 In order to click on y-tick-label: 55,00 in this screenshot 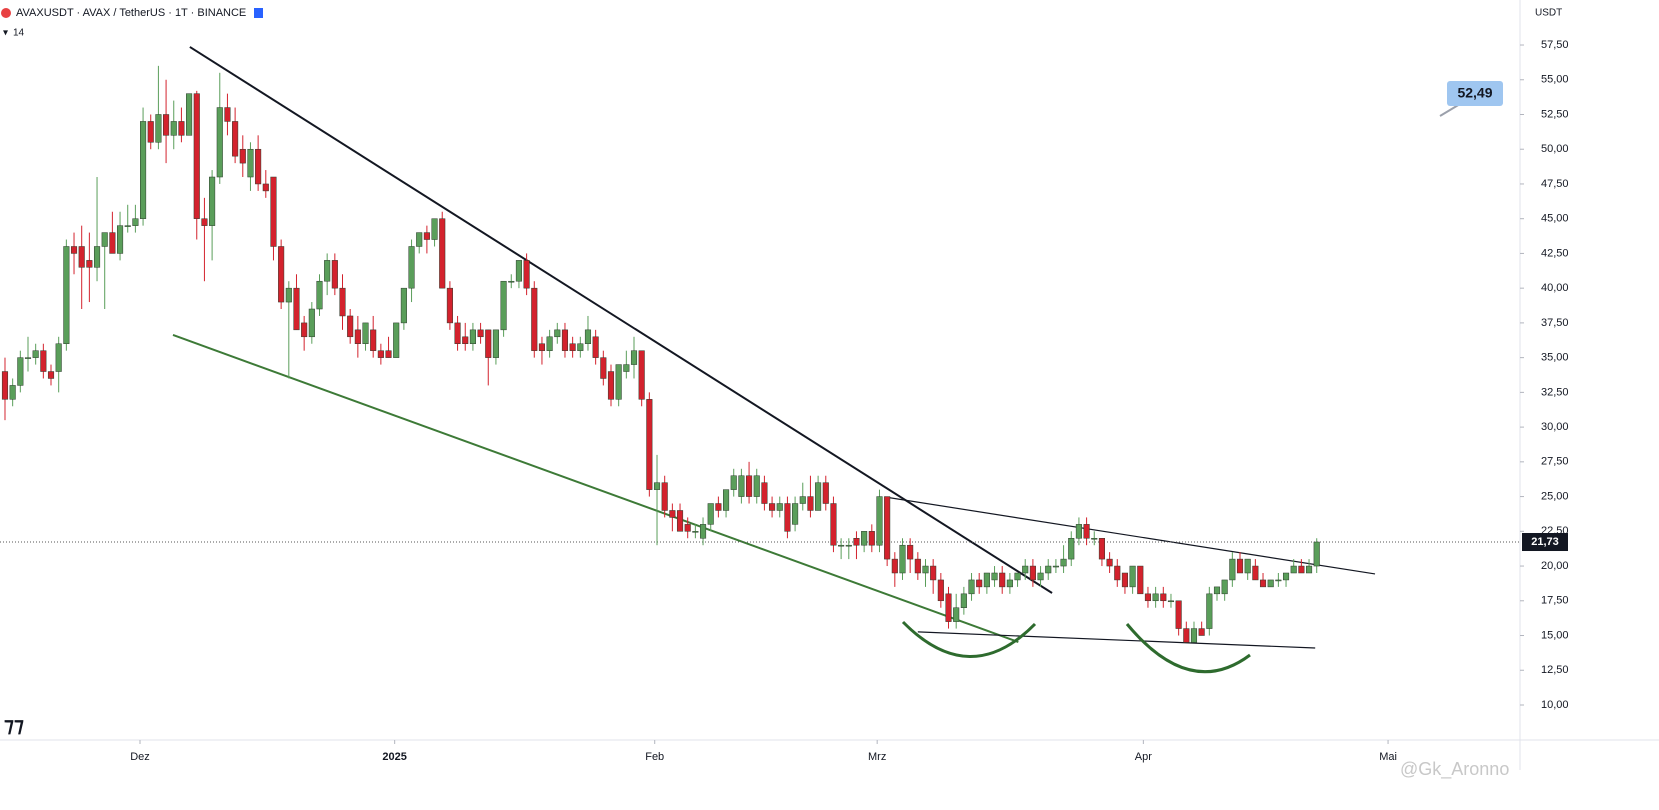, I will do `click(1555, 80)`.